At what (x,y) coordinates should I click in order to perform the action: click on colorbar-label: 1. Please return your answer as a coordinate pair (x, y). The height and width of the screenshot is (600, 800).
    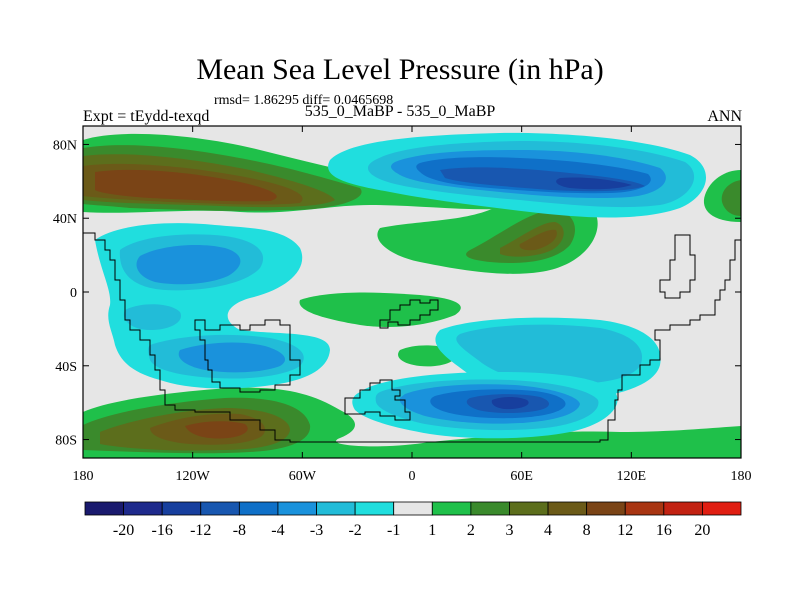
    Looking at the image, I should click on (432, 530).